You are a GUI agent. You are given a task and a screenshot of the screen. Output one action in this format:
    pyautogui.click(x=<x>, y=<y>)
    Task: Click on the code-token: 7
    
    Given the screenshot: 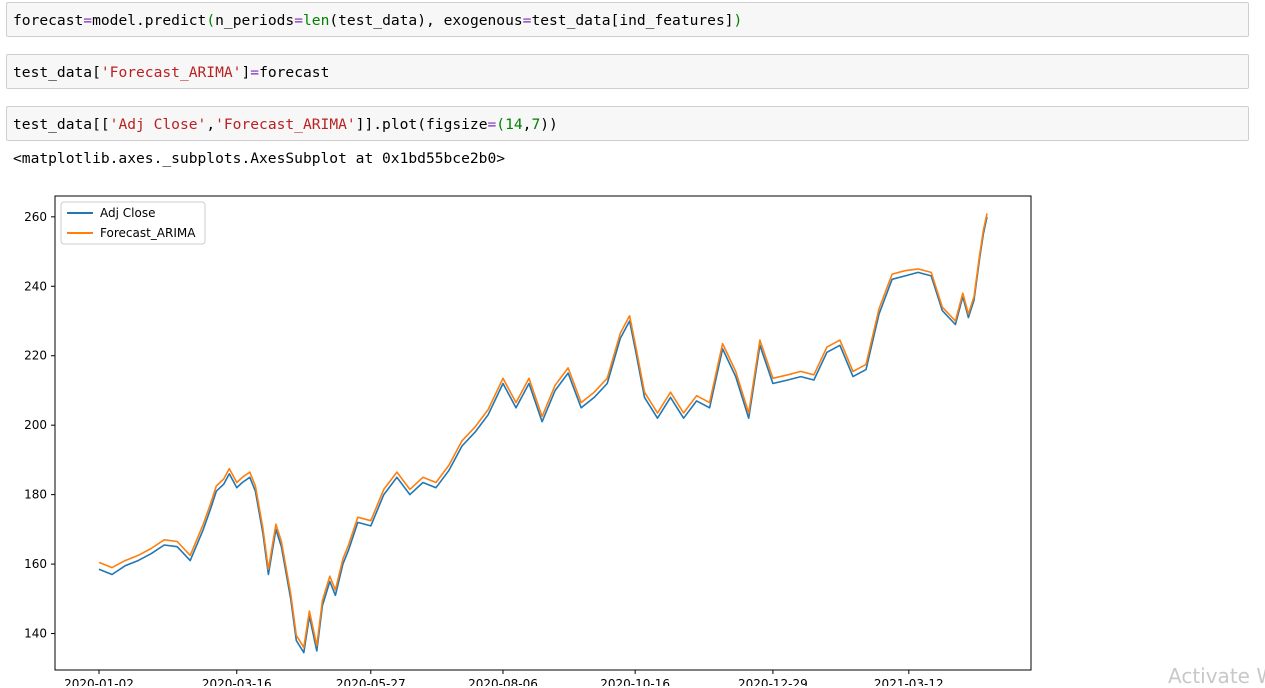 What is the action you would take?
    pyautogui.click(x=536, y=124)
    